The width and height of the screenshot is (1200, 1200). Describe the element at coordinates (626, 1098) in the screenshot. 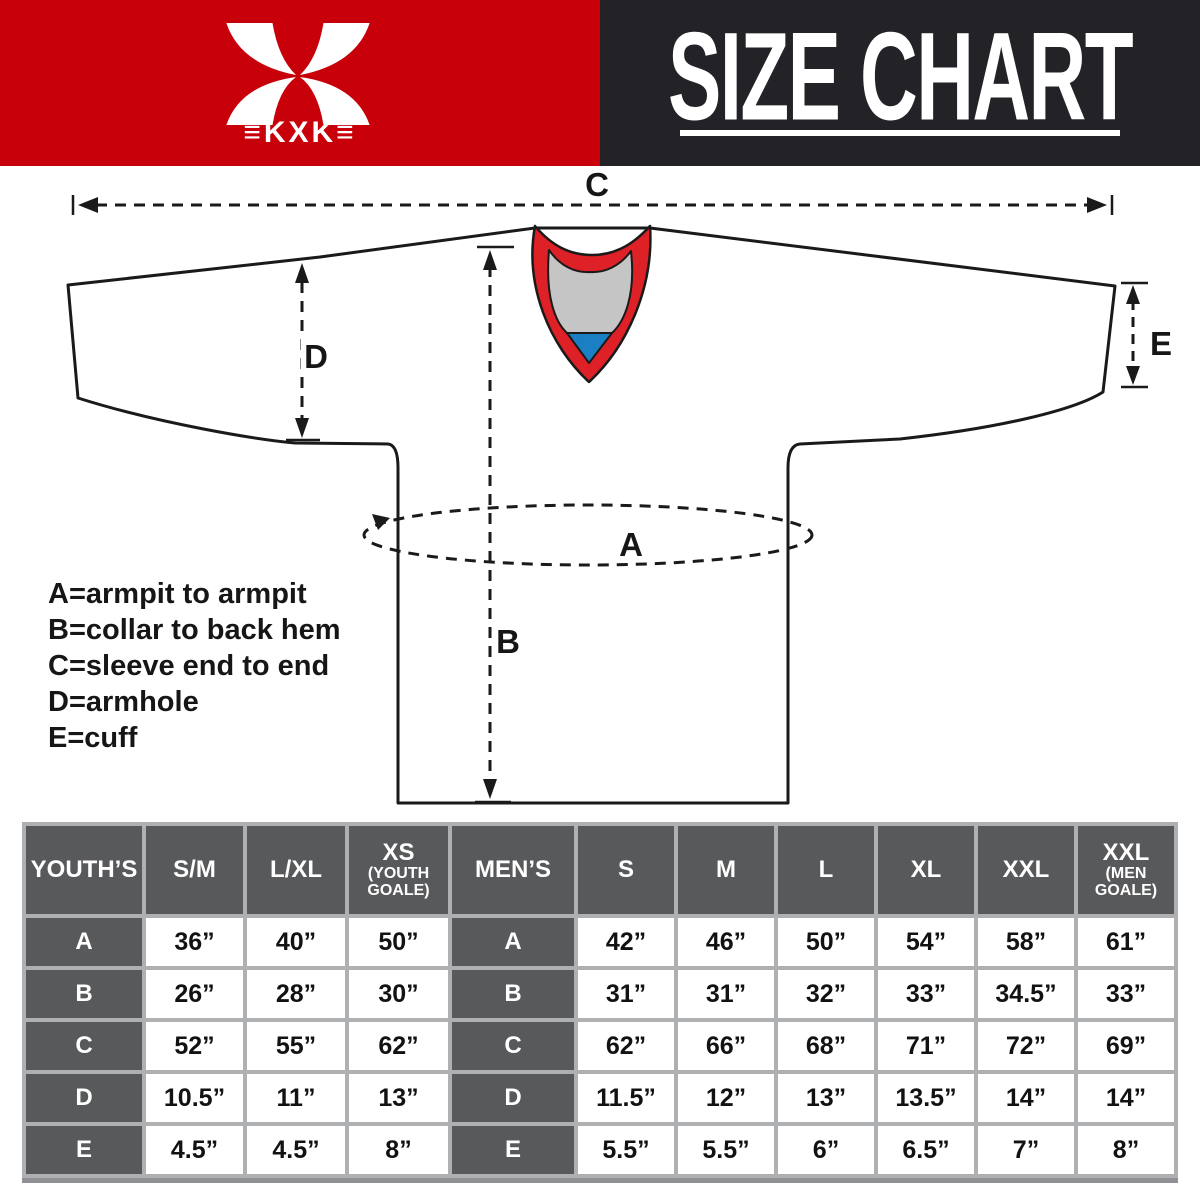

I see `value-cell: 11.5”` at that location.